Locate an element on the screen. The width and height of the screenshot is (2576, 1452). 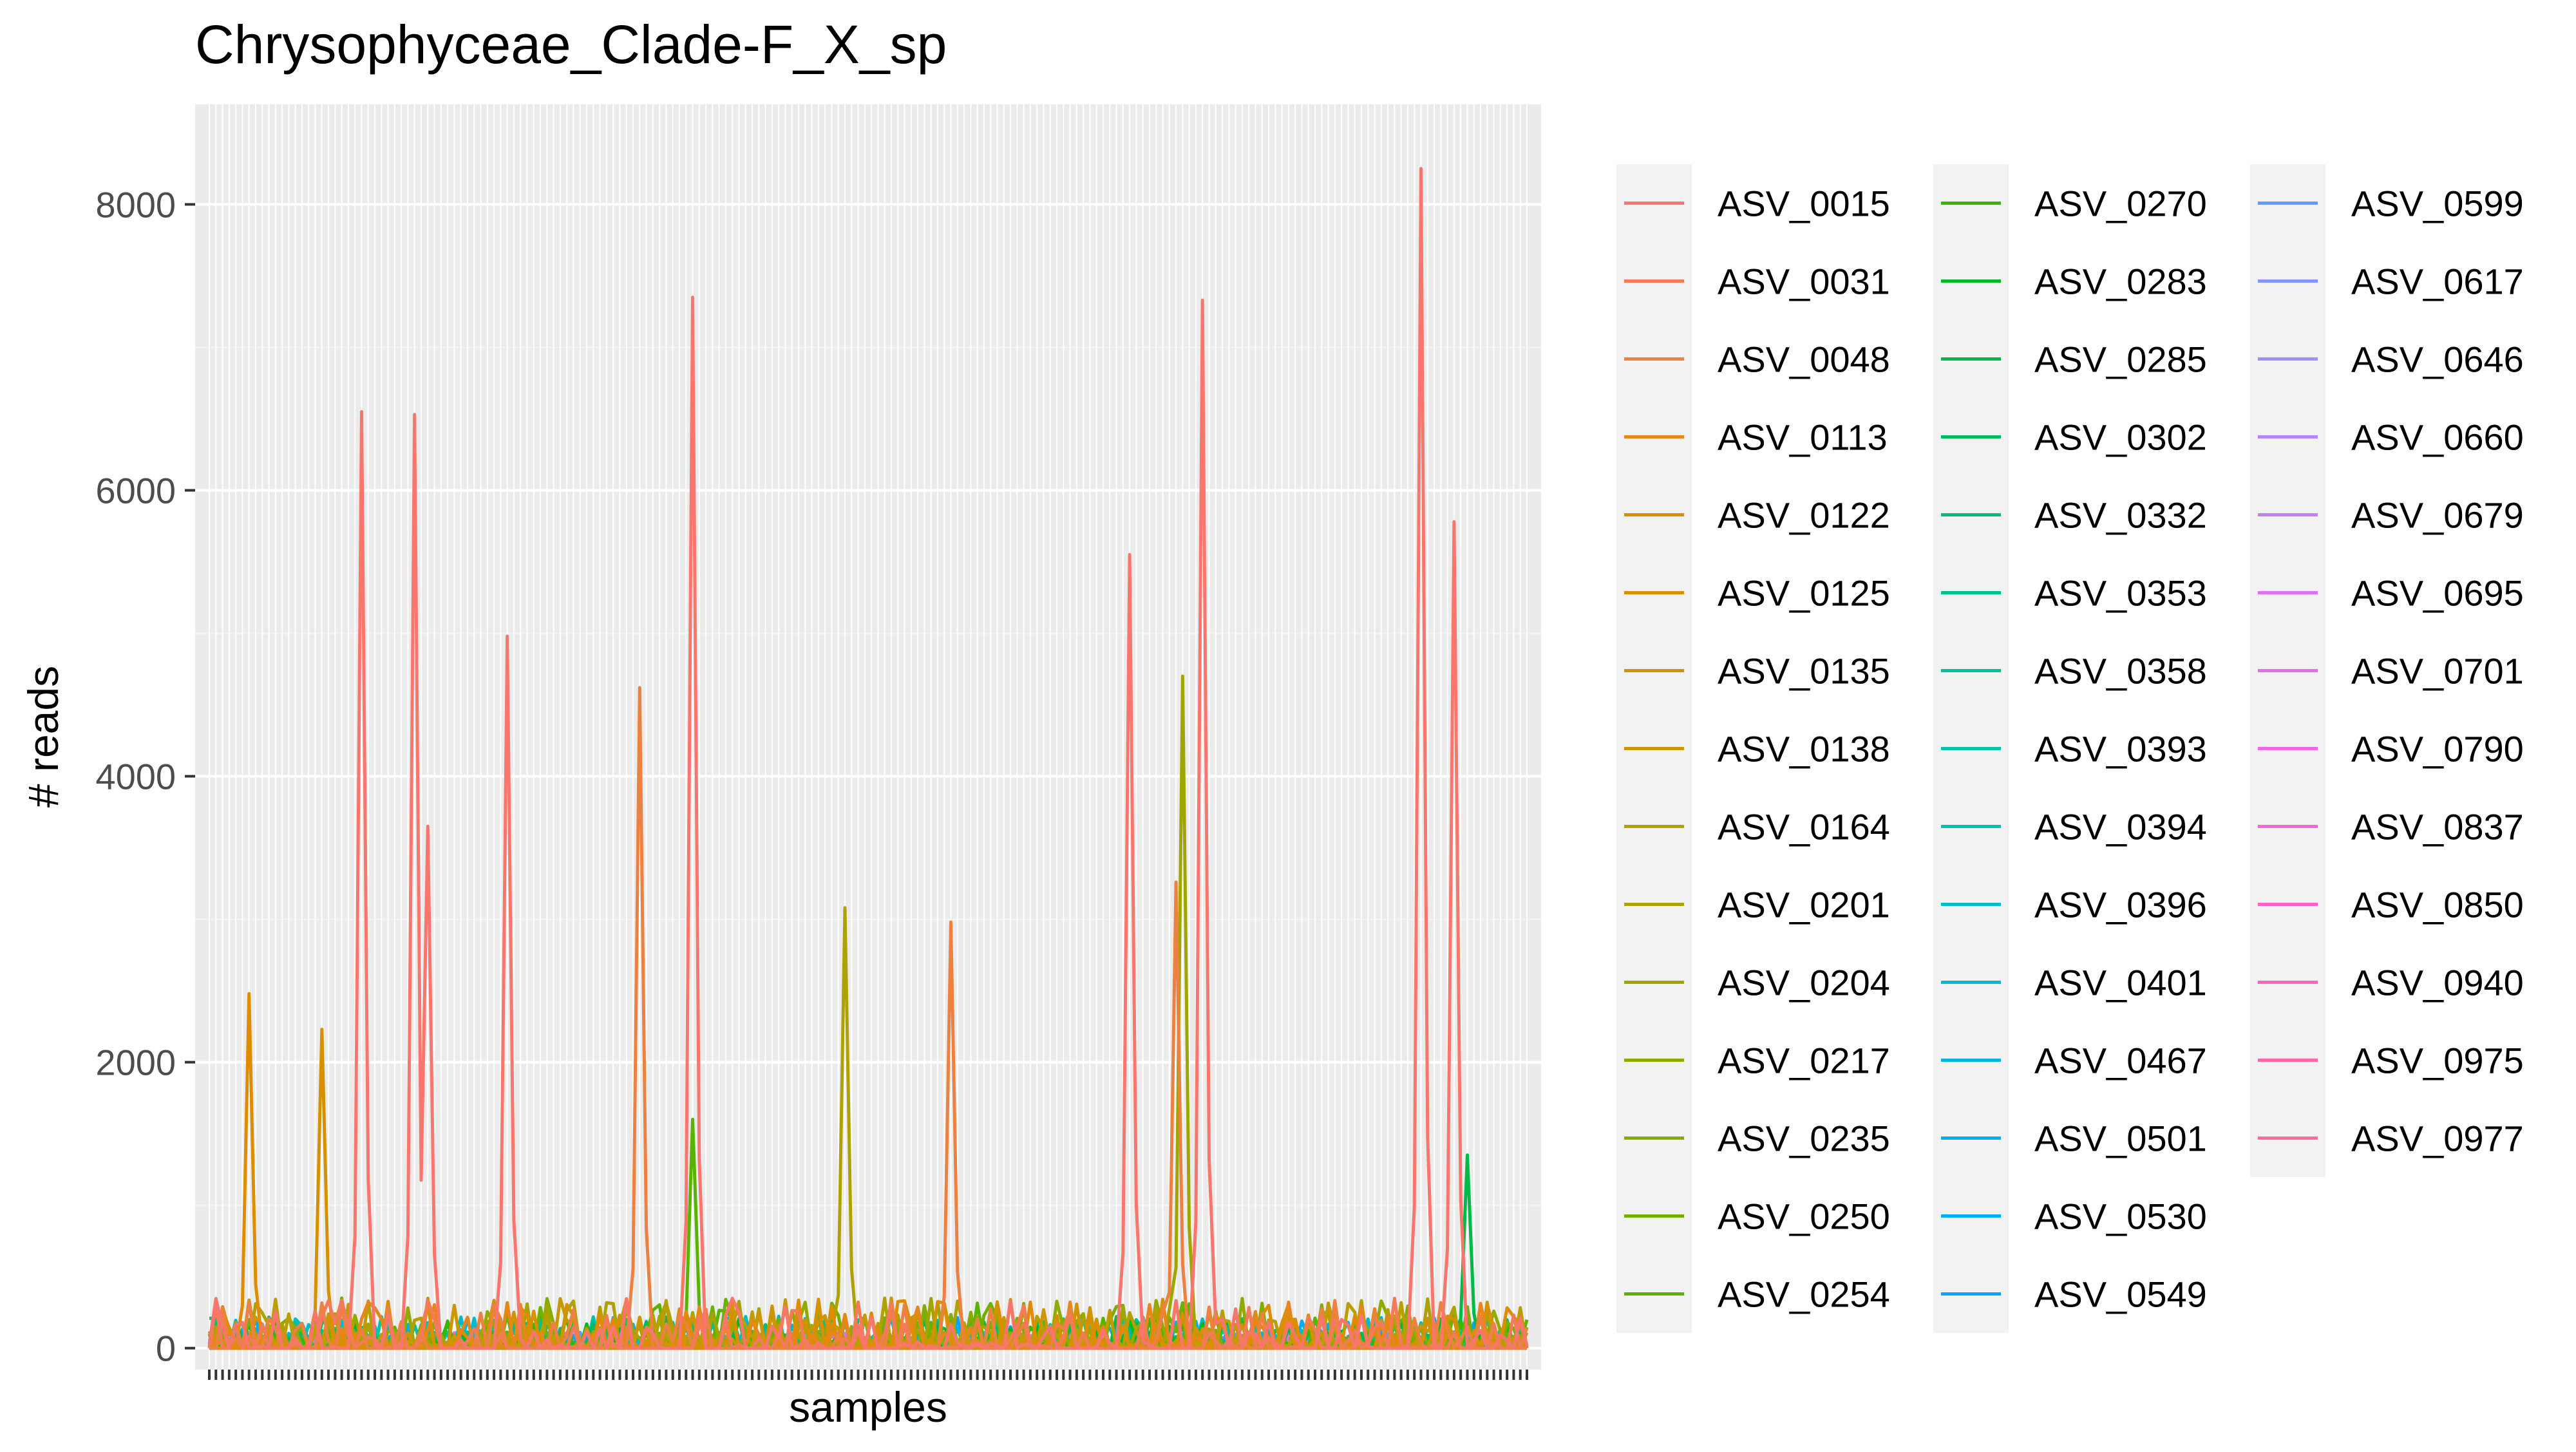
legend-label-ASV_0015: ASV_0015 is located at coordinates (1804, 204).